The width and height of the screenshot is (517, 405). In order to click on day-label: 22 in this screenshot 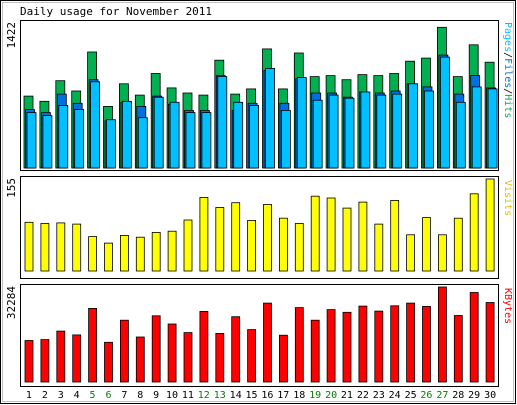, I will do `click(363, 395)`.